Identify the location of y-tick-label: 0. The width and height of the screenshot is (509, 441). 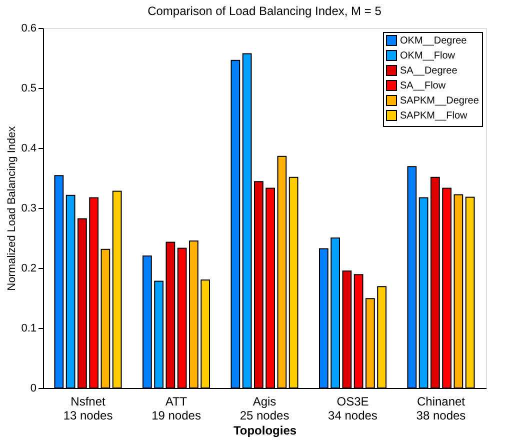
(33, 388).